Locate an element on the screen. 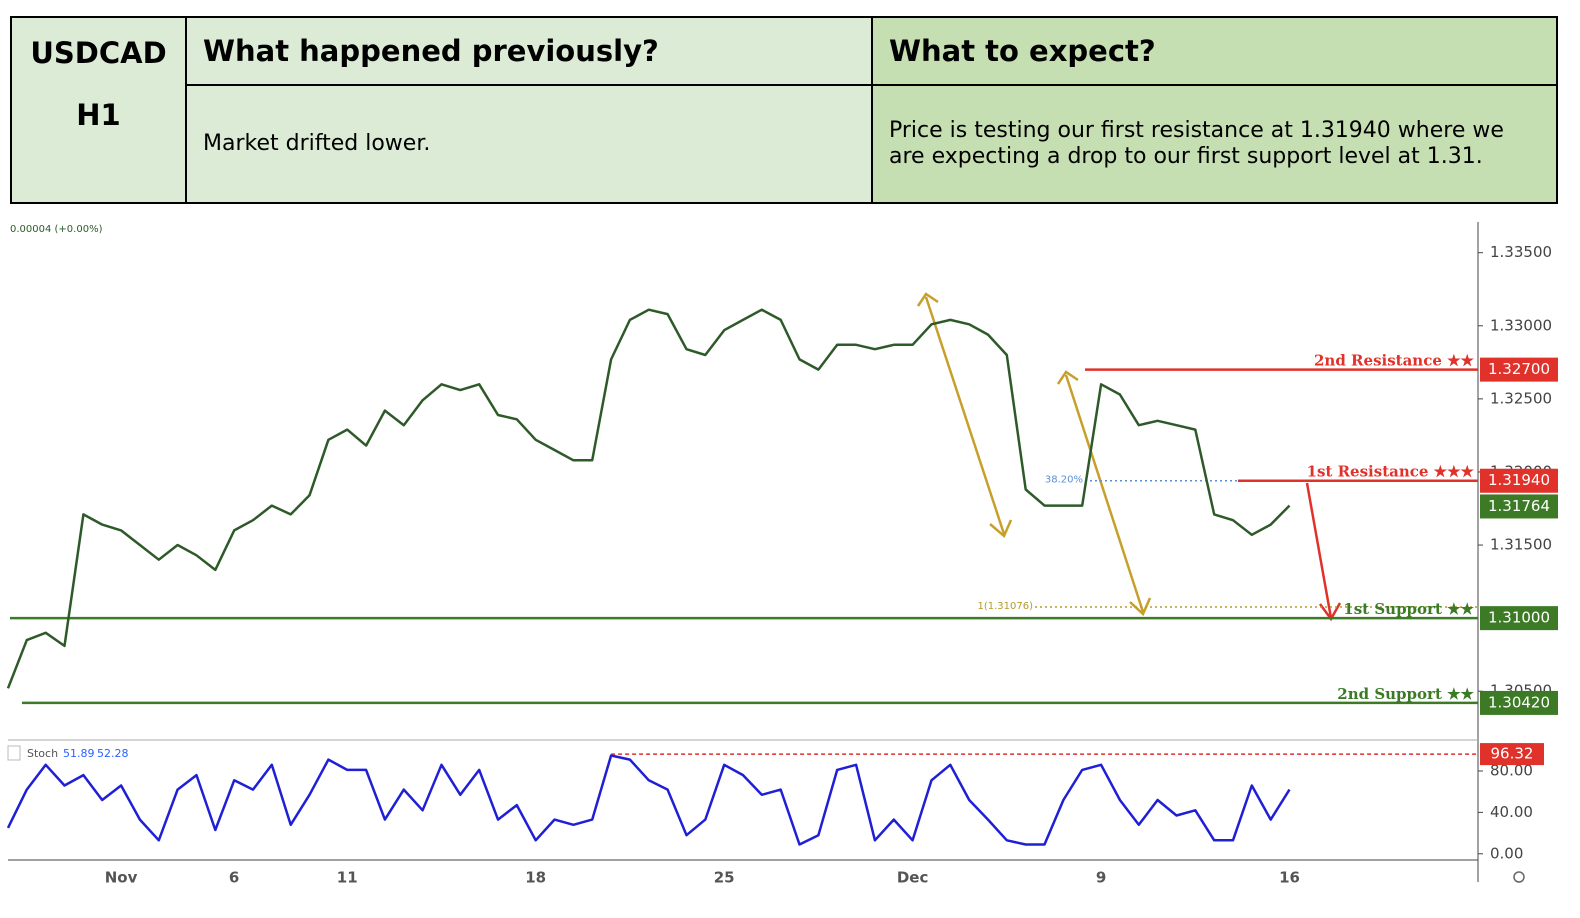  level-label: 1.32700 is located at coordinates (1519, 369).